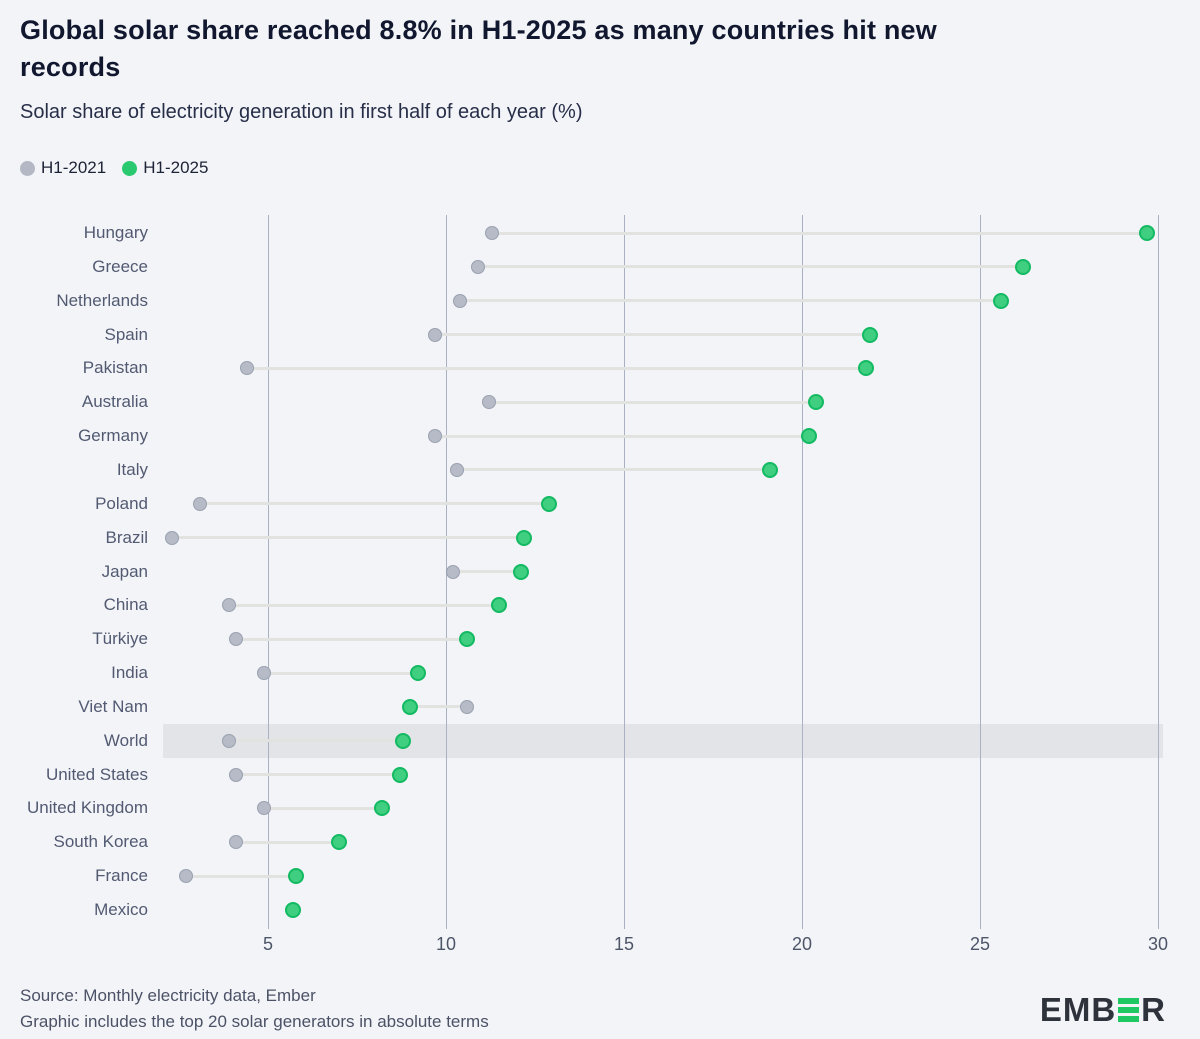 The height and width of the screenshot is (1039, 1200). Describe the element at coordinates (124, 571) in the screenshot. I see `country-label: Japan` at that location.